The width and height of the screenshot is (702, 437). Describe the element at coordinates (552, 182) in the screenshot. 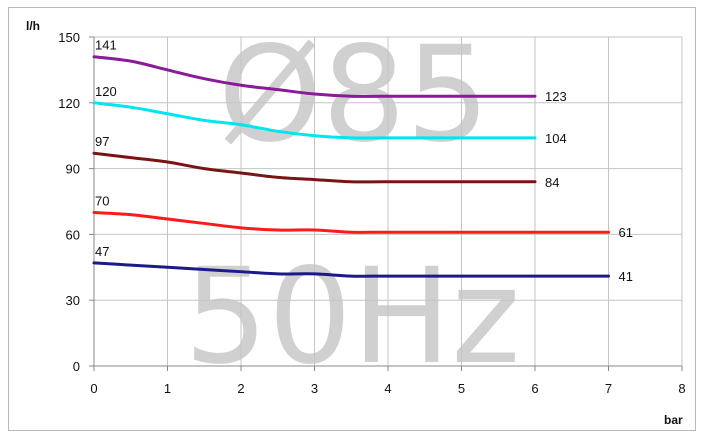

I see `series-3-end-label: 84` at that location.